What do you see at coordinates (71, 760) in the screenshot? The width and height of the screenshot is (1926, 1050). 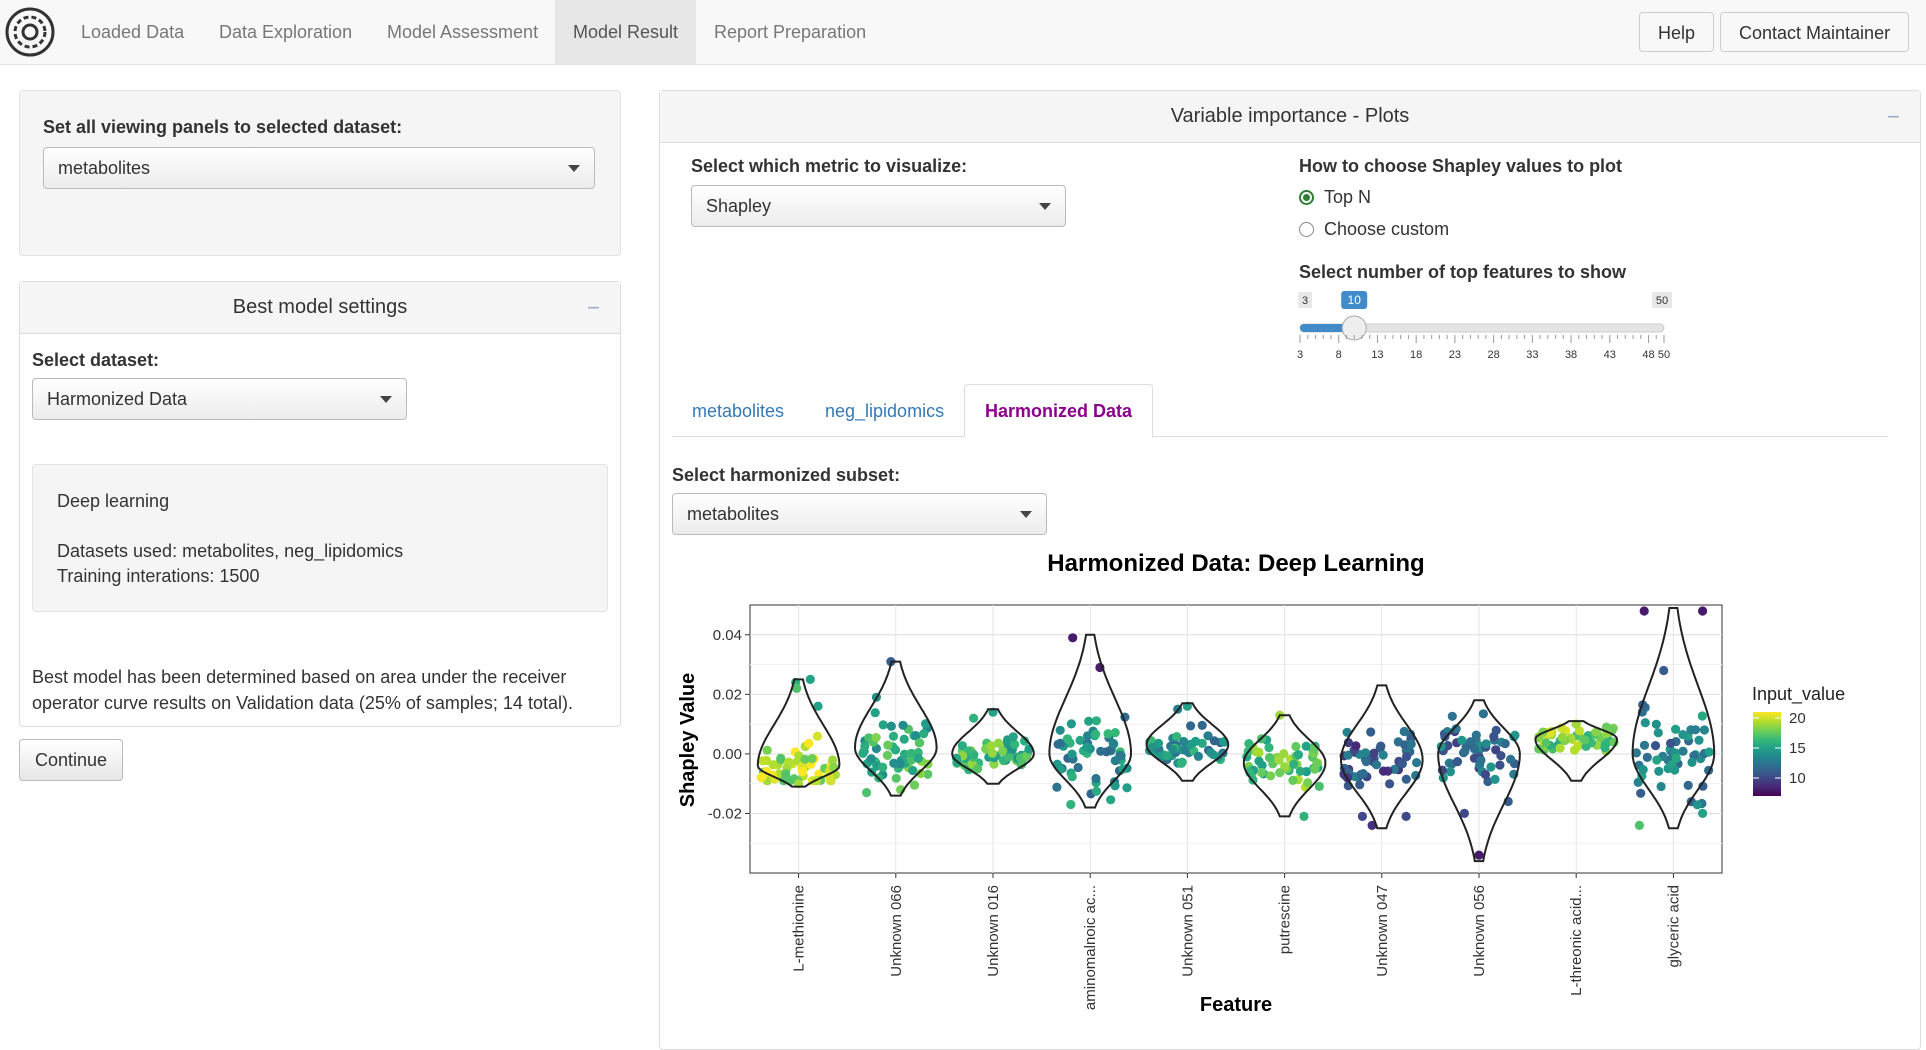 I see `continue-button: Continue` at bounding box center [71, 760].